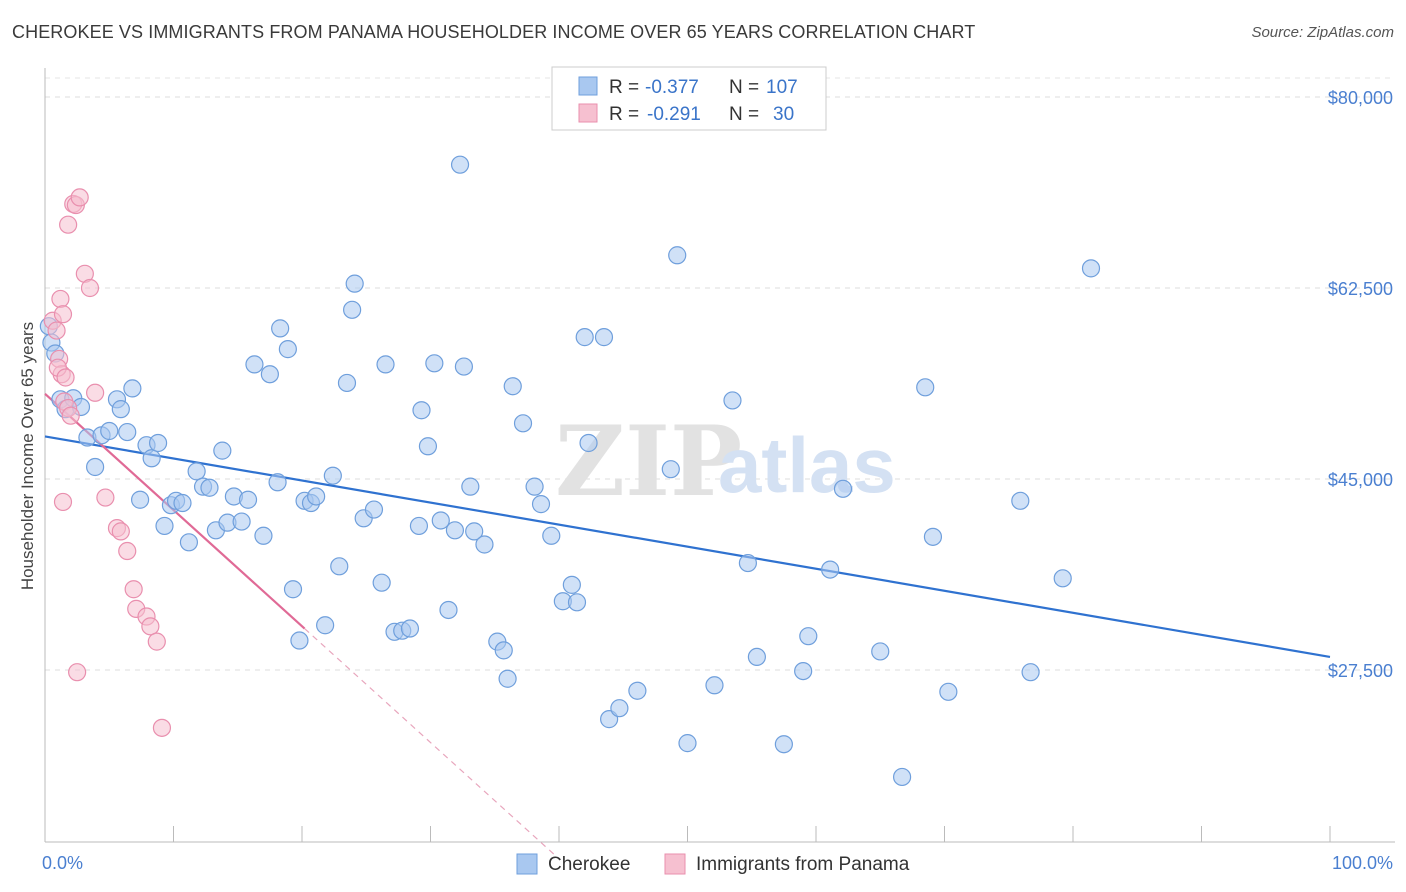 The width and height of the screenshot is (1406, 892). I want to click on legend-n-value-panama: 30, so click(783, 114).